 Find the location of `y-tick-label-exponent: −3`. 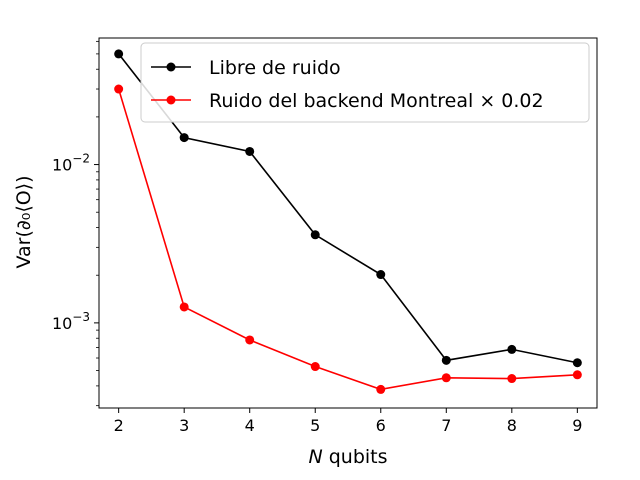

y-tick-label-exponent: −3 is located at coordinates (81, 317).